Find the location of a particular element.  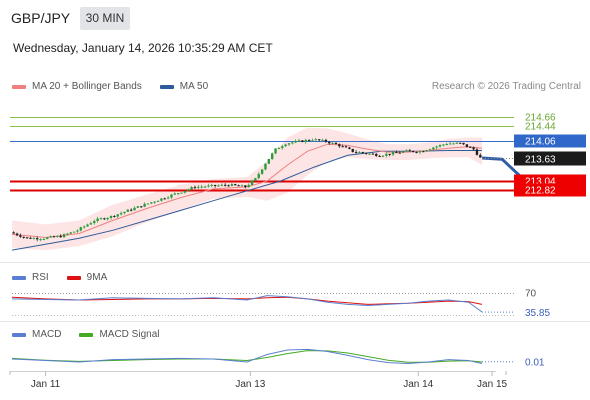

legend-swatch-ma50 is located at coordinates (166, 86).